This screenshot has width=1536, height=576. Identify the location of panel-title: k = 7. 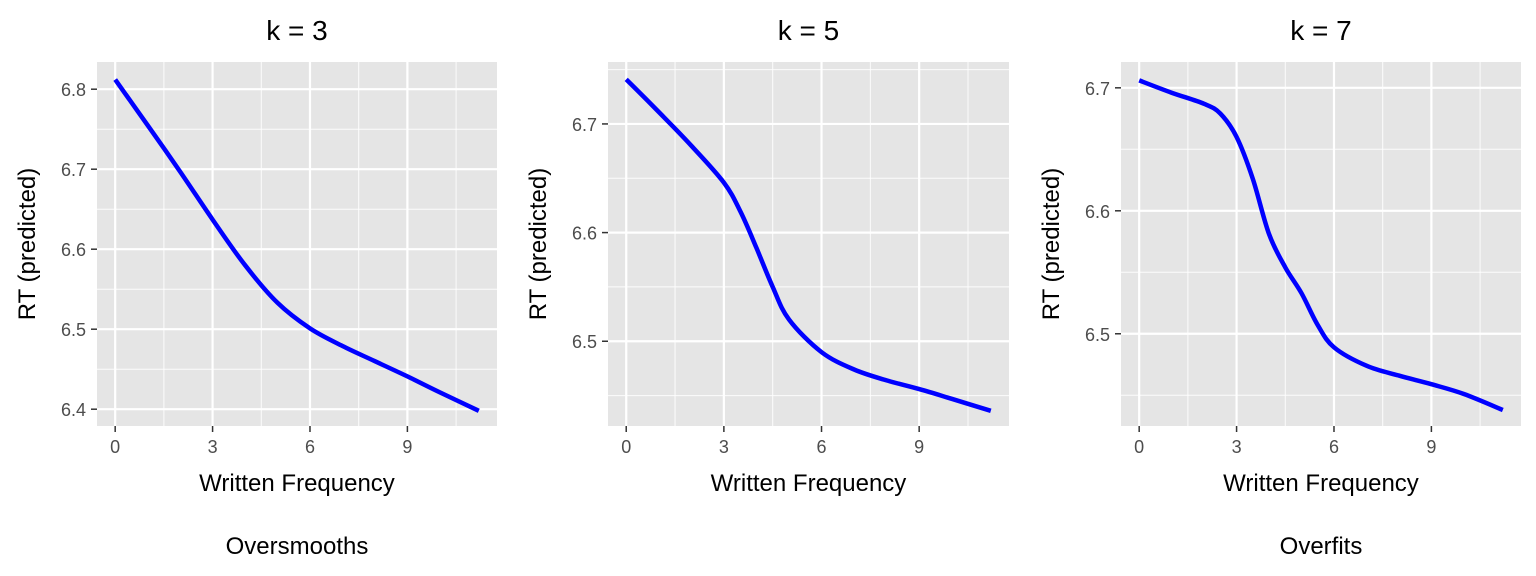
(1320, 30).